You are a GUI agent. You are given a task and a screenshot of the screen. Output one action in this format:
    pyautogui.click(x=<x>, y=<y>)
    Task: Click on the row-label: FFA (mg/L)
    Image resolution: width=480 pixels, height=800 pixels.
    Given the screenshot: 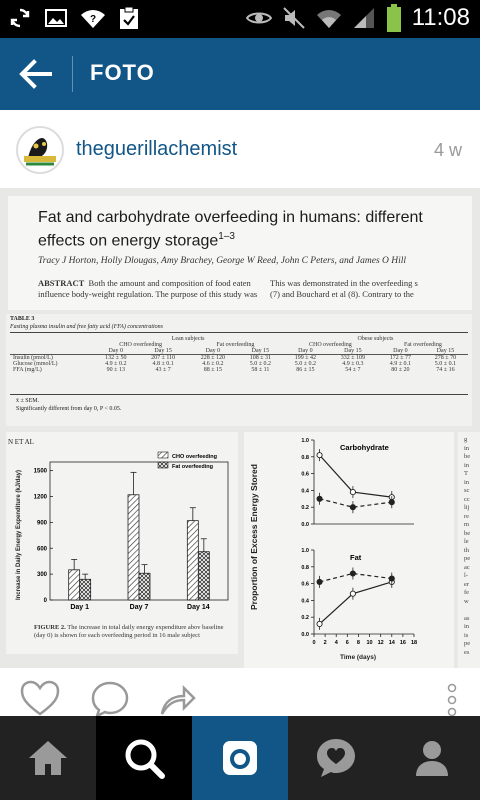 What is the action you would take?
    pyautogui.click(x=27, y=370)
    